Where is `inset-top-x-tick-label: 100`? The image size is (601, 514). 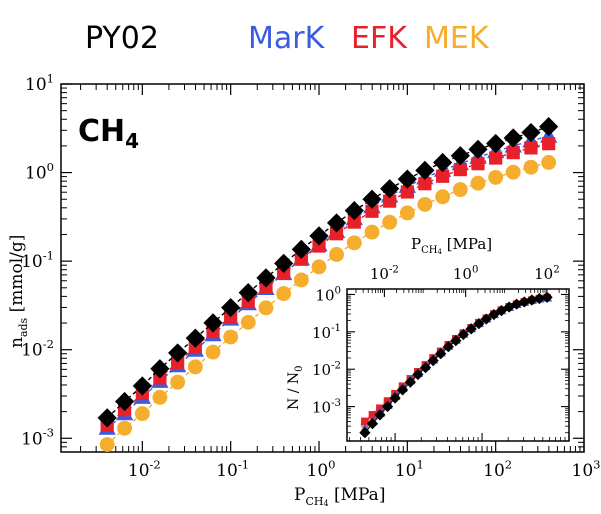 inset-top-x-tick-label: 100 is located at coordinates (466, 273).